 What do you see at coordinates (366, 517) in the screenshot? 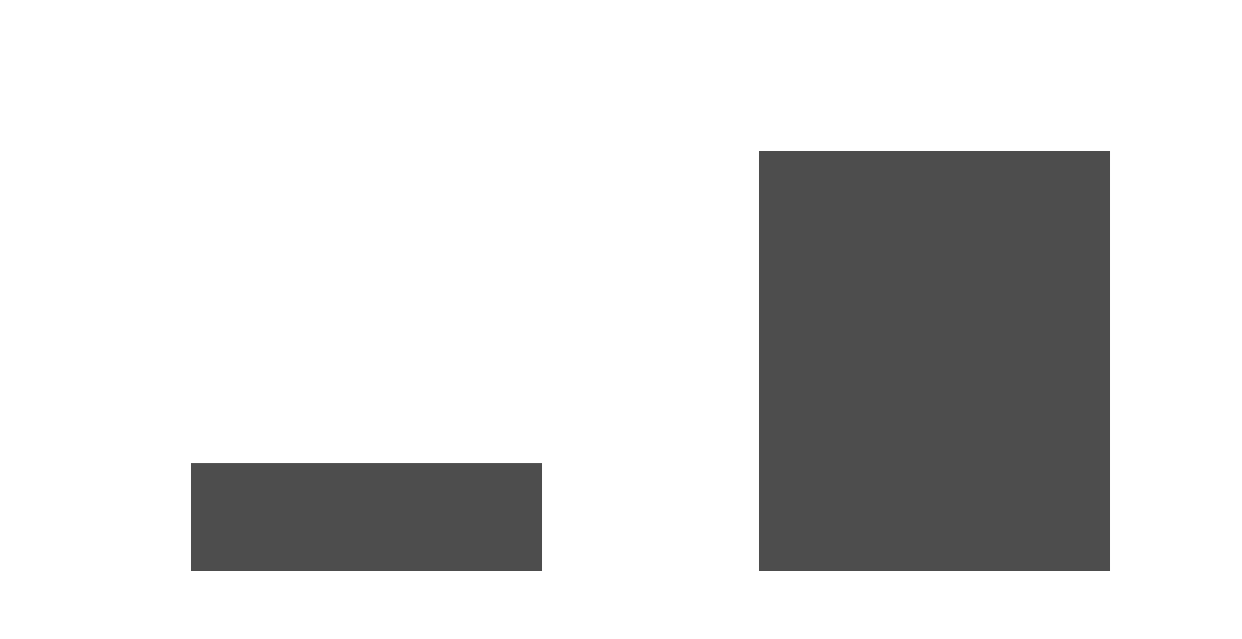
I see `bar` at bounding box center [366, 517].